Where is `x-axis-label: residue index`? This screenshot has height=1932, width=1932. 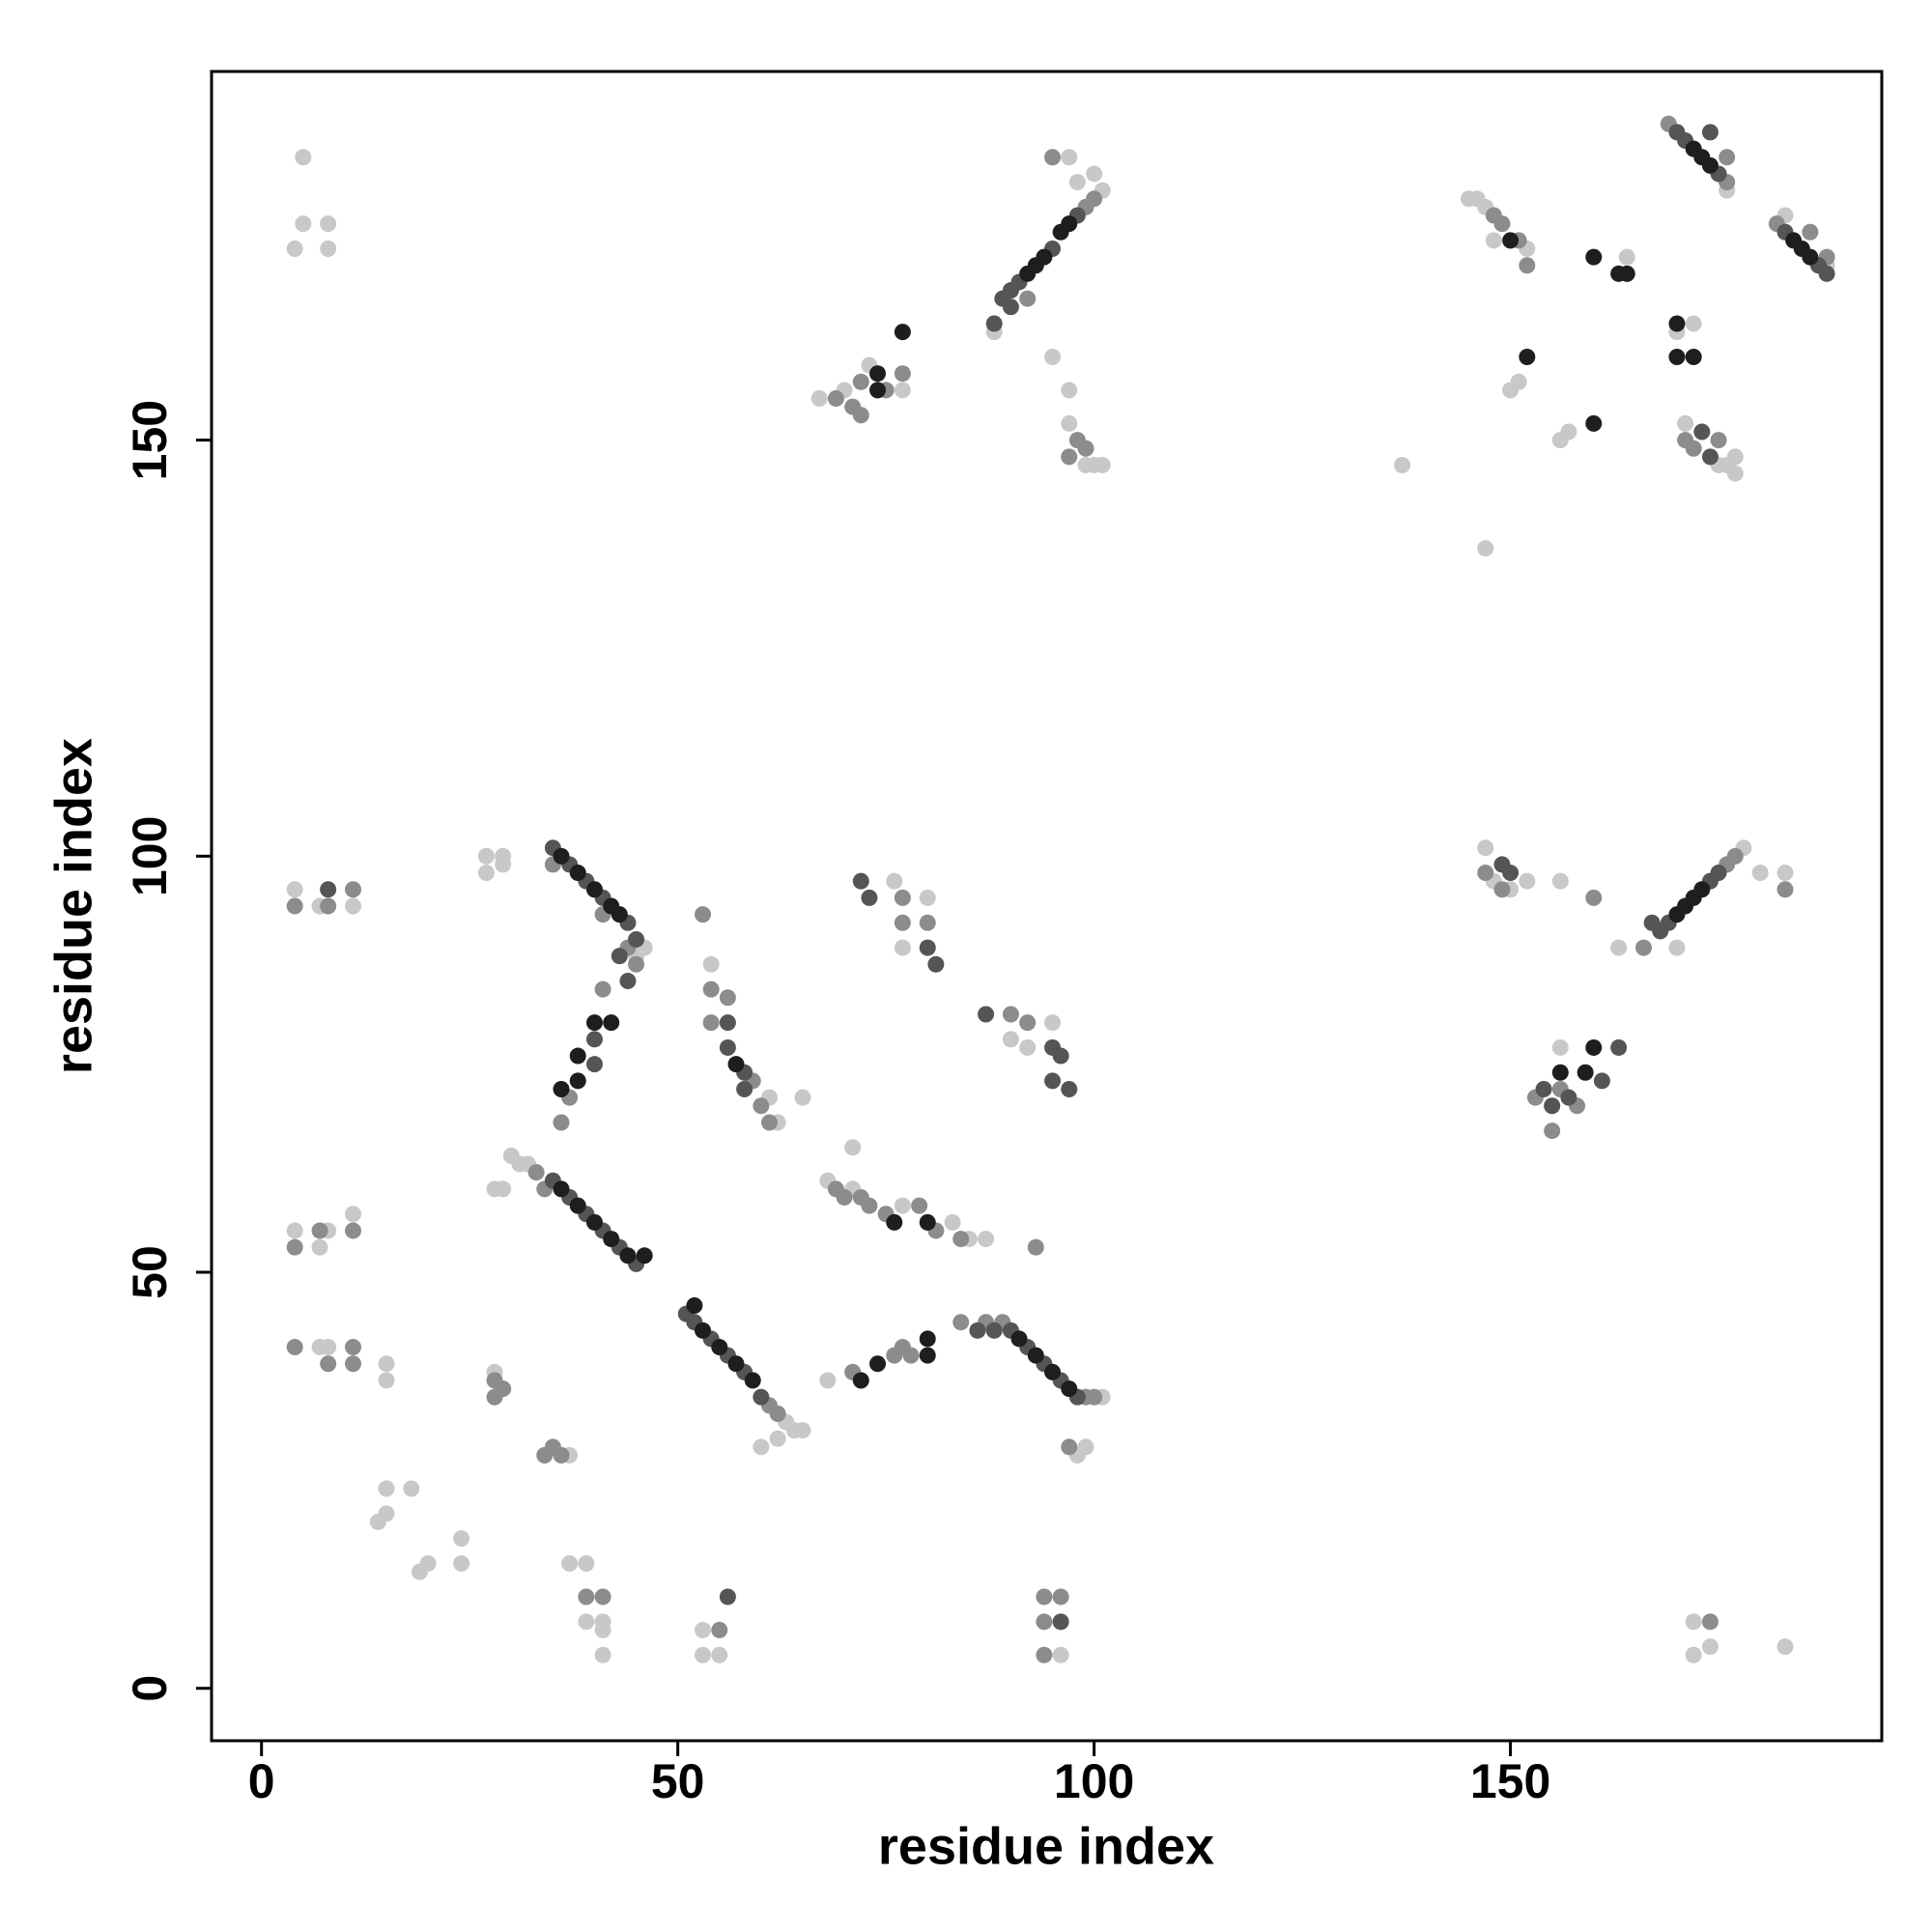 x-axis-label: residue index is located at coordinates (1046, 1846).